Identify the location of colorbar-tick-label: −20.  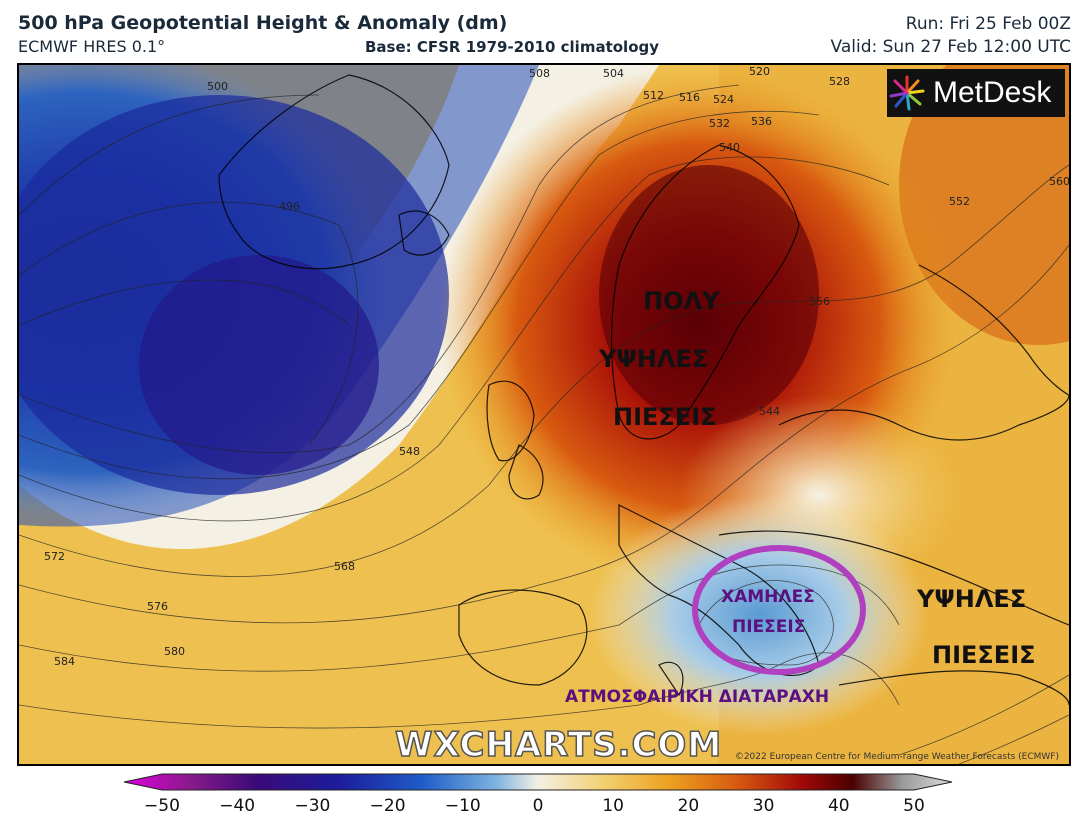
(387, 806).